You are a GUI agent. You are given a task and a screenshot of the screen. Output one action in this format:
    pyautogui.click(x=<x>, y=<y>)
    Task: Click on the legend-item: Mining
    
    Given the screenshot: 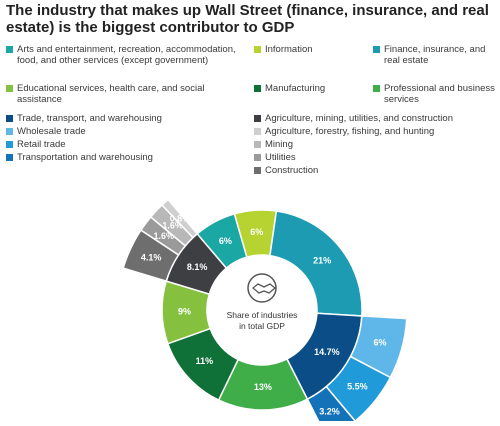 What is the action you would take?
    pyautogui.click(x=374, y=145)
    